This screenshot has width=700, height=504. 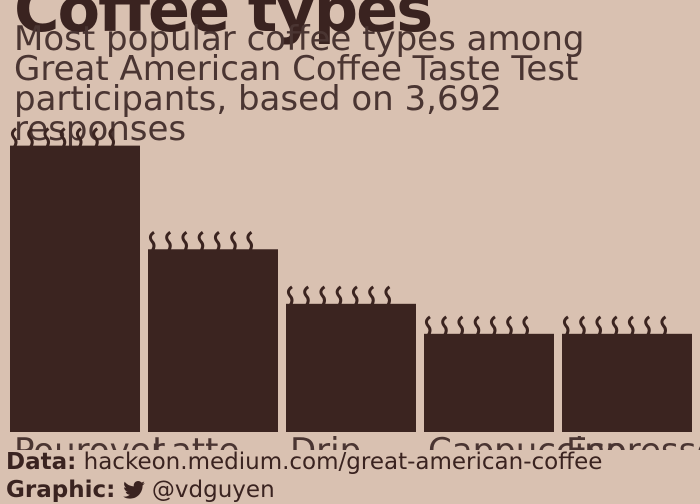 What do you see at coordinates (633, 440) in the screenshot?
I see `category-label: Espresso` at bounding box center [633, 440].